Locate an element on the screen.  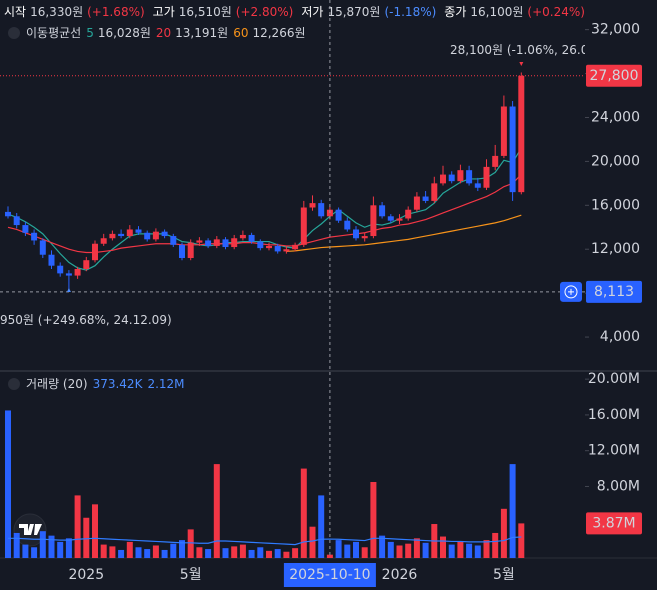
high-arrow is located at coordinates (521, 64).